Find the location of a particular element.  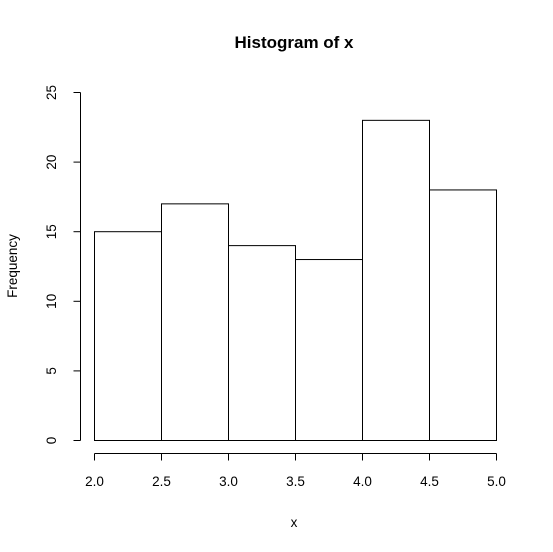

x-tick-label: 3.0 is located at coordinates (228, 481).